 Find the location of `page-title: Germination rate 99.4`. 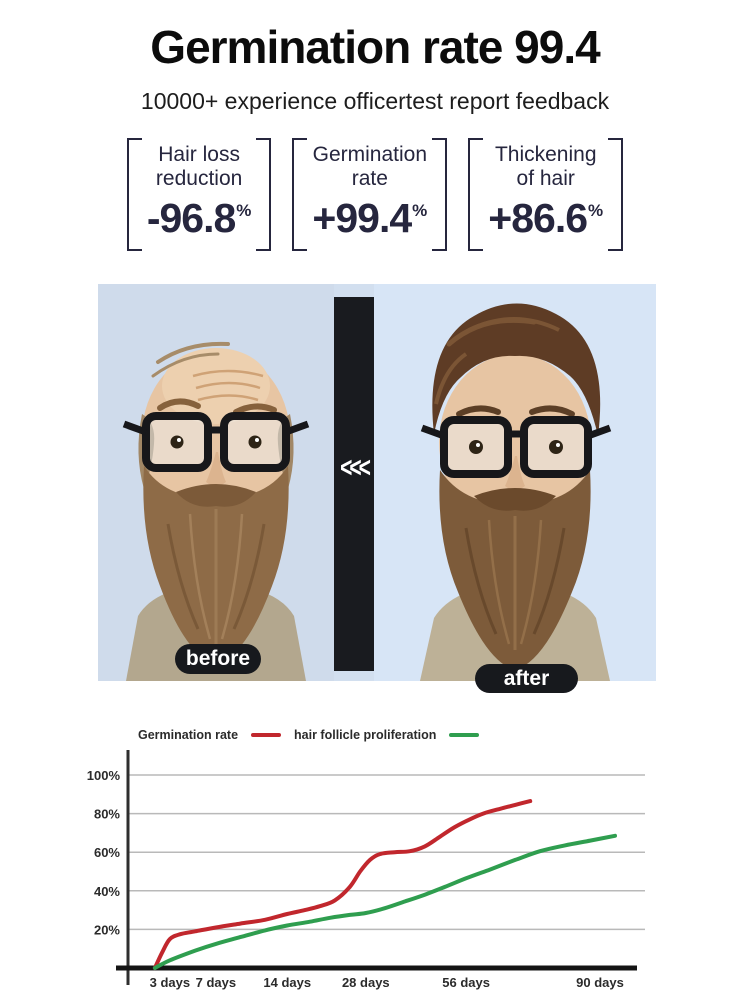

page-title: Germination rate 99.4 is located at coordinates (375, 47).